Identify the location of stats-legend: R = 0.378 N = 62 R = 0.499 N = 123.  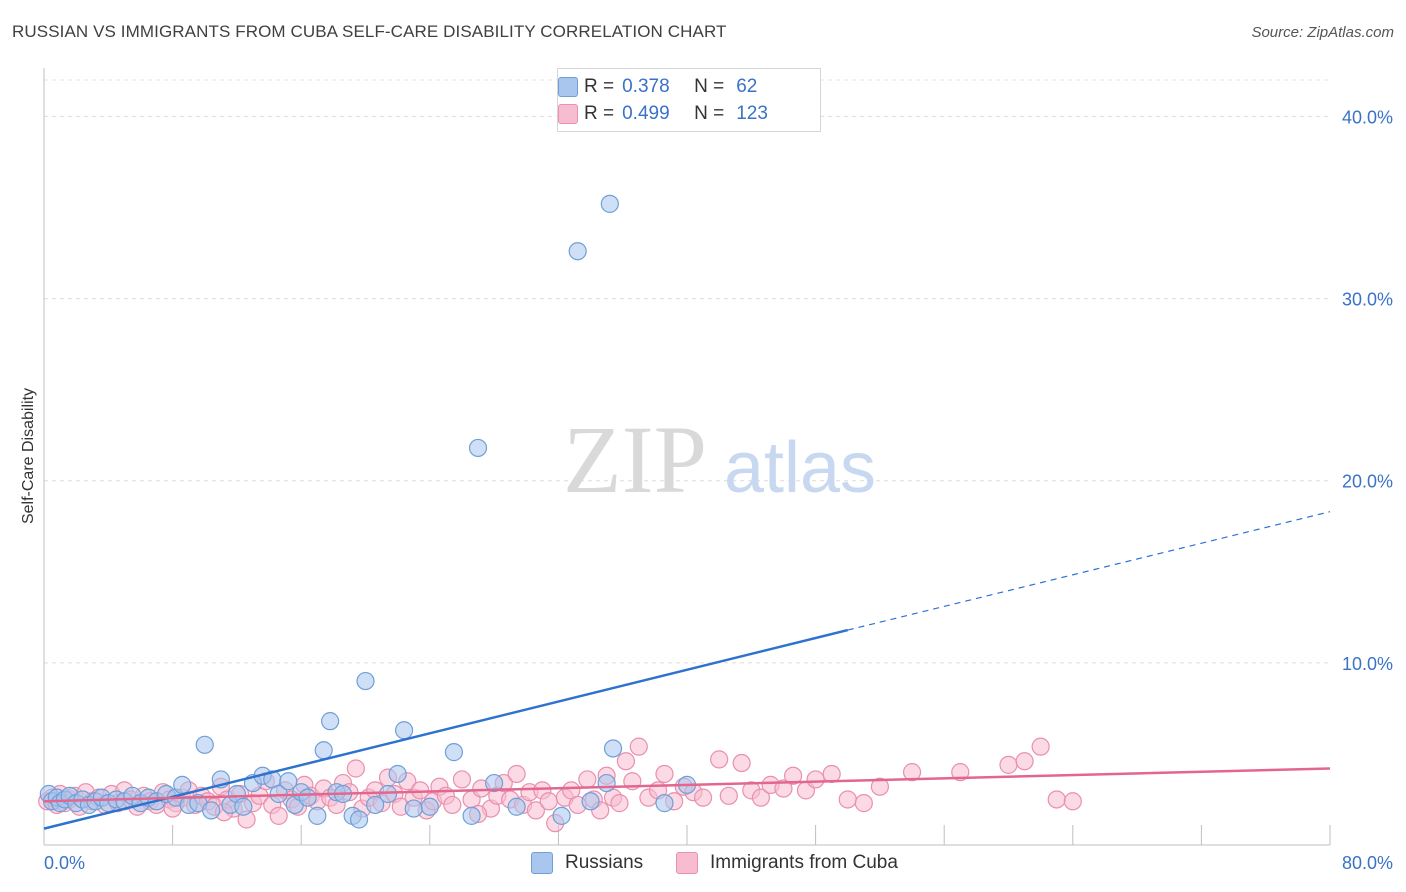
(689, 100).